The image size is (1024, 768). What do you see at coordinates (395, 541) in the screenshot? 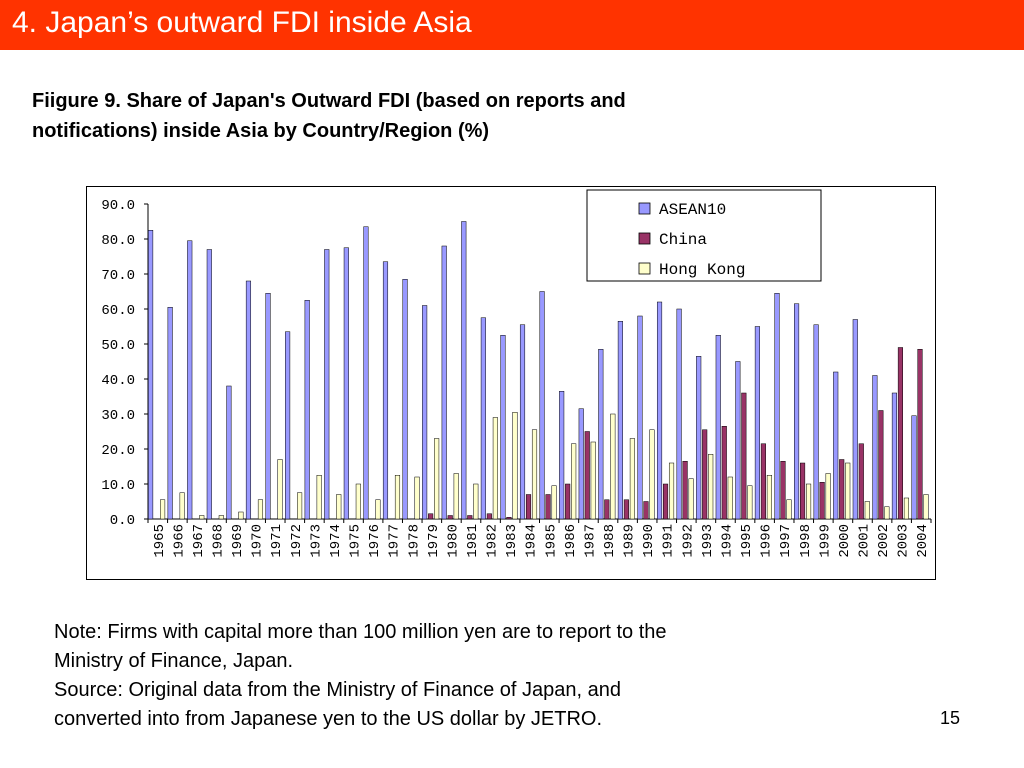
I see `x-tick-label: 1977` at bounding box center [395, 541].